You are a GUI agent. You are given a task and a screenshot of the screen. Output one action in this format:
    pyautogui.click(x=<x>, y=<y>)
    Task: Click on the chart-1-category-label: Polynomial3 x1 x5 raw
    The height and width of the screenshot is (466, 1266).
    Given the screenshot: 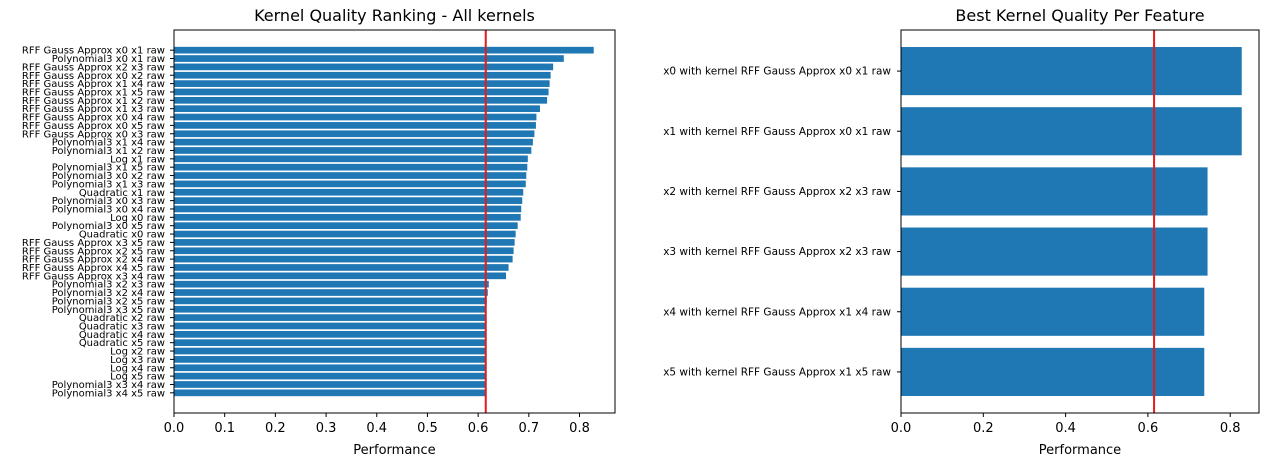 What is the action you would take?
    pyautogui.click(x=108, y=168)
    